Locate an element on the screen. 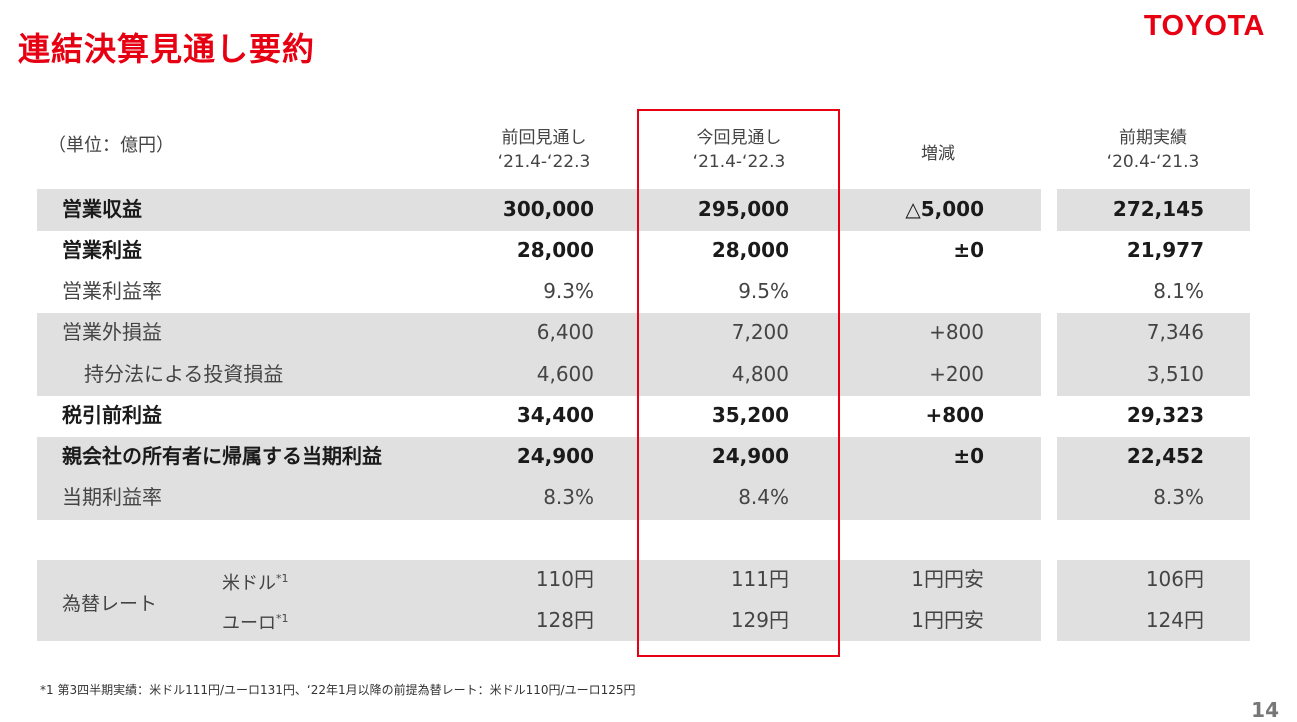  value-prev: 6,400 is located at coordinates (565, 332).